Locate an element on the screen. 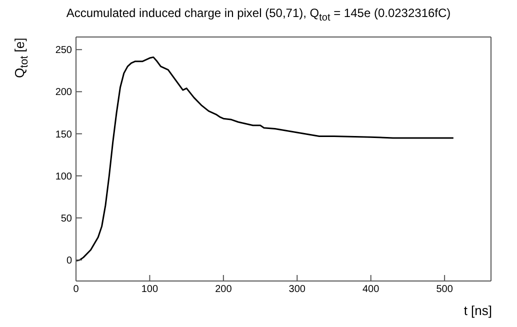 The image size is (517, 327). y-tick-label: 200 is located at coordinates (63, 92).